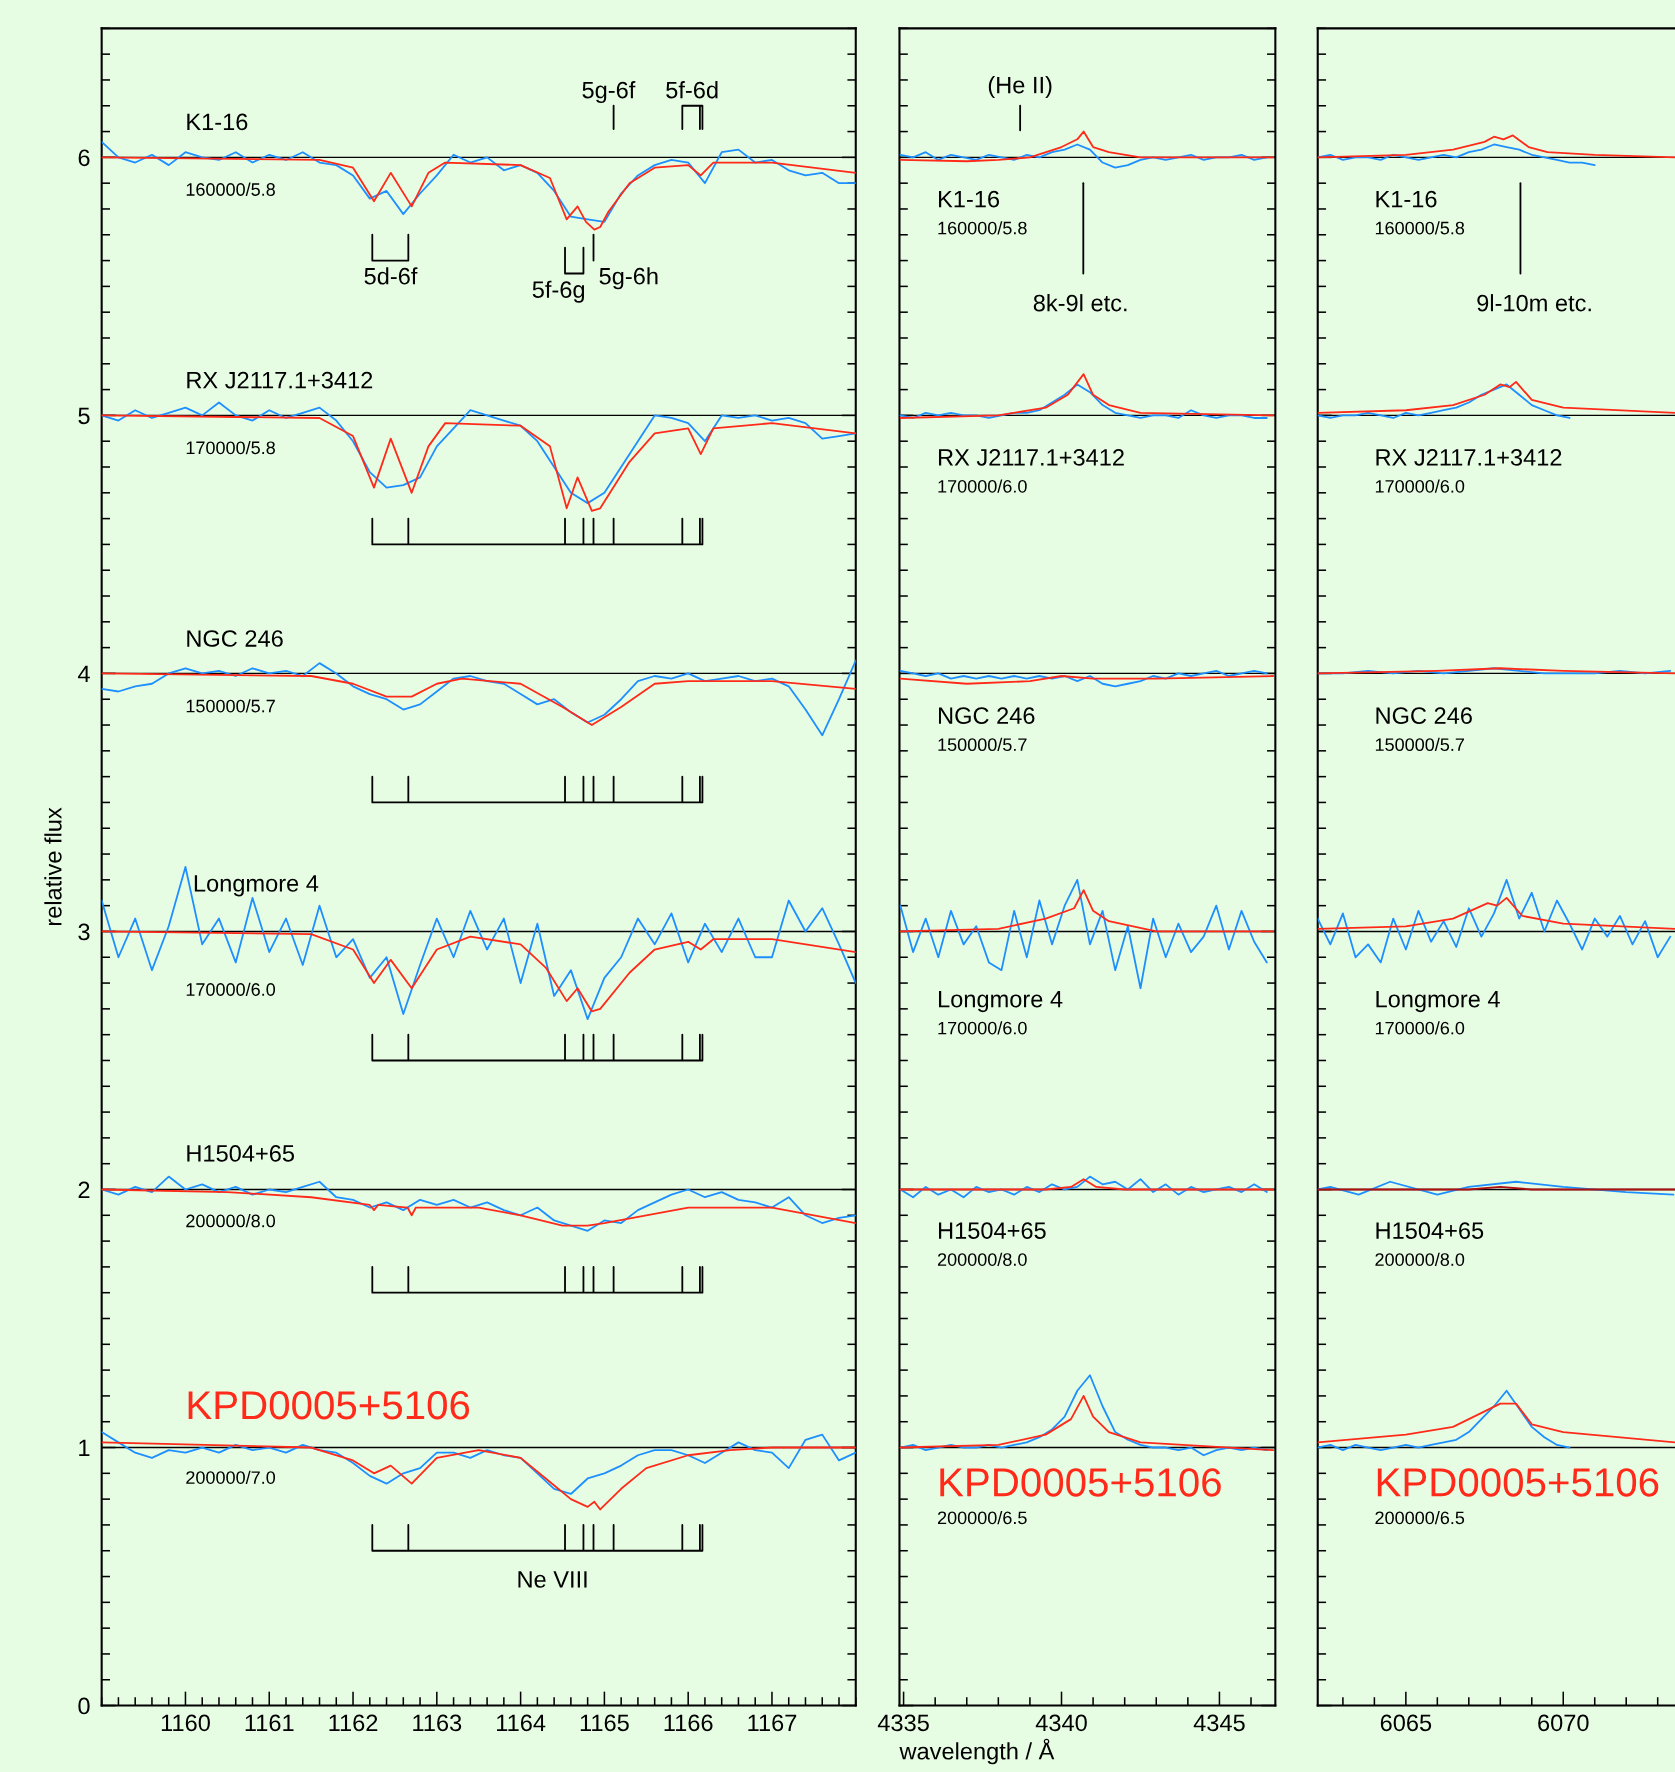  What do you see at coordinates (269, 1723) in the screenshot?
I see `x-tick-label: 1161` at bounding box center [269, 1723].